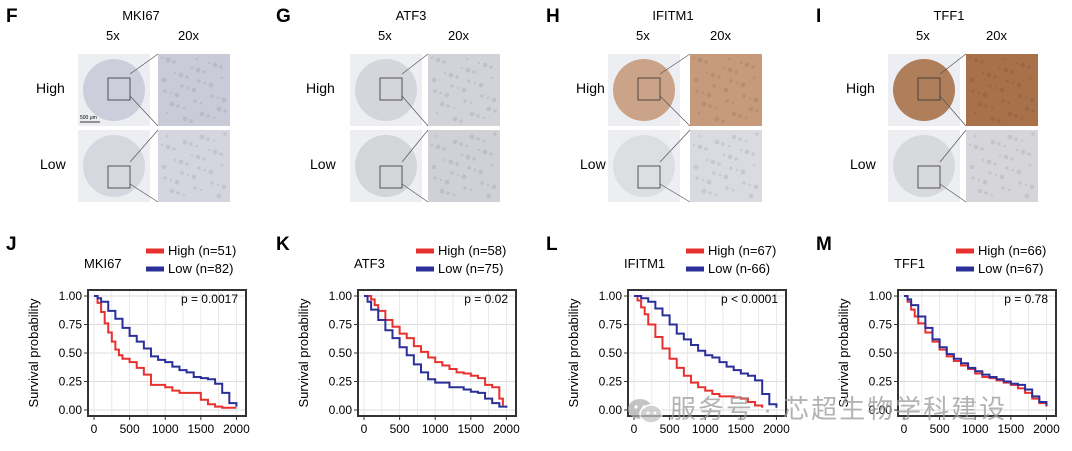  What do you see at coordinates (699, 351) in the screenshot?
I see `km-curve-high` at bounding box center [699, 351].